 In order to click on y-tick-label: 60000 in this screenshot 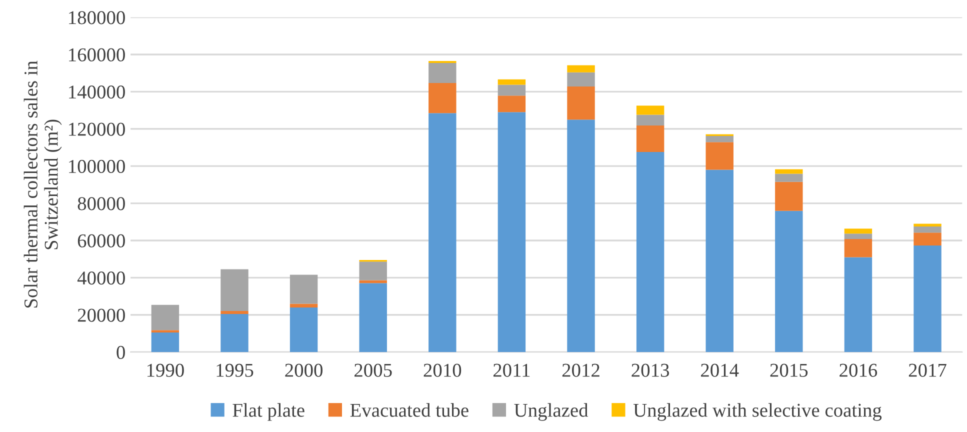, I will do `click(101, 241)`.